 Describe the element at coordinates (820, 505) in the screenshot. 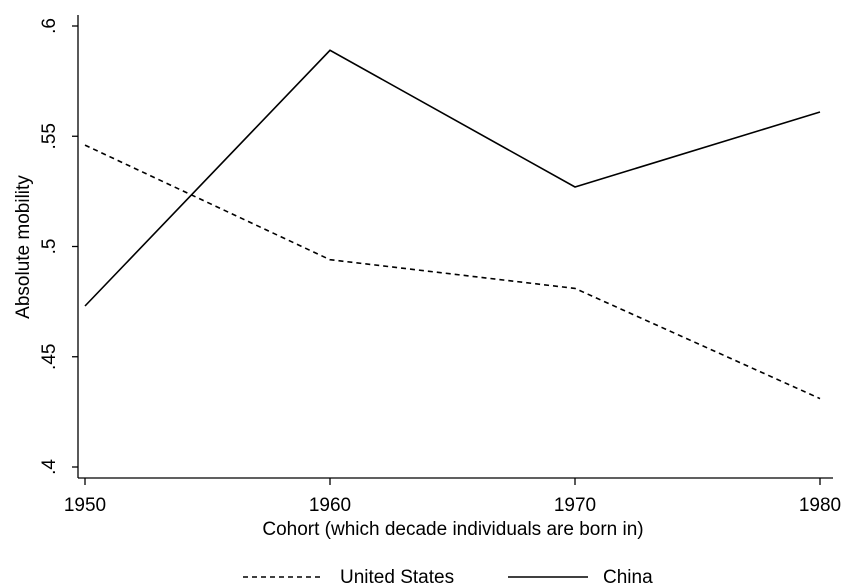

I see `x-tick-label: 1980` at that location.